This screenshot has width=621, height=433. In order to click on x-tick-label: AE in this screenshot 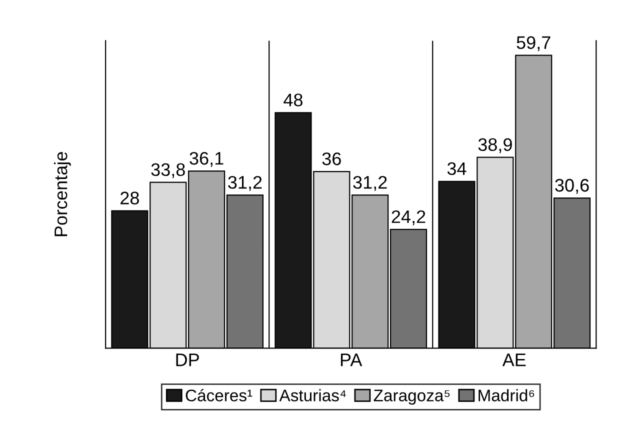, I will do `click(514, 360)`.